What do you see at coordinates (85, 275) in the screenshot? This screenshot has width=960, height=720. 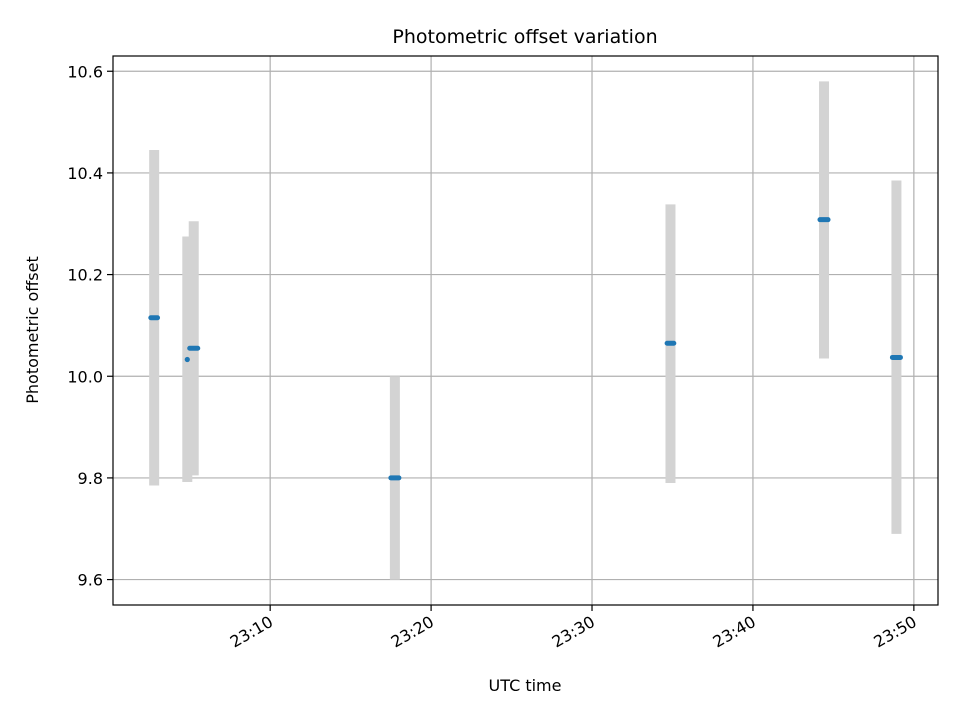 I see `y-tick-label: 10.2` at bounding box center [85, 275].